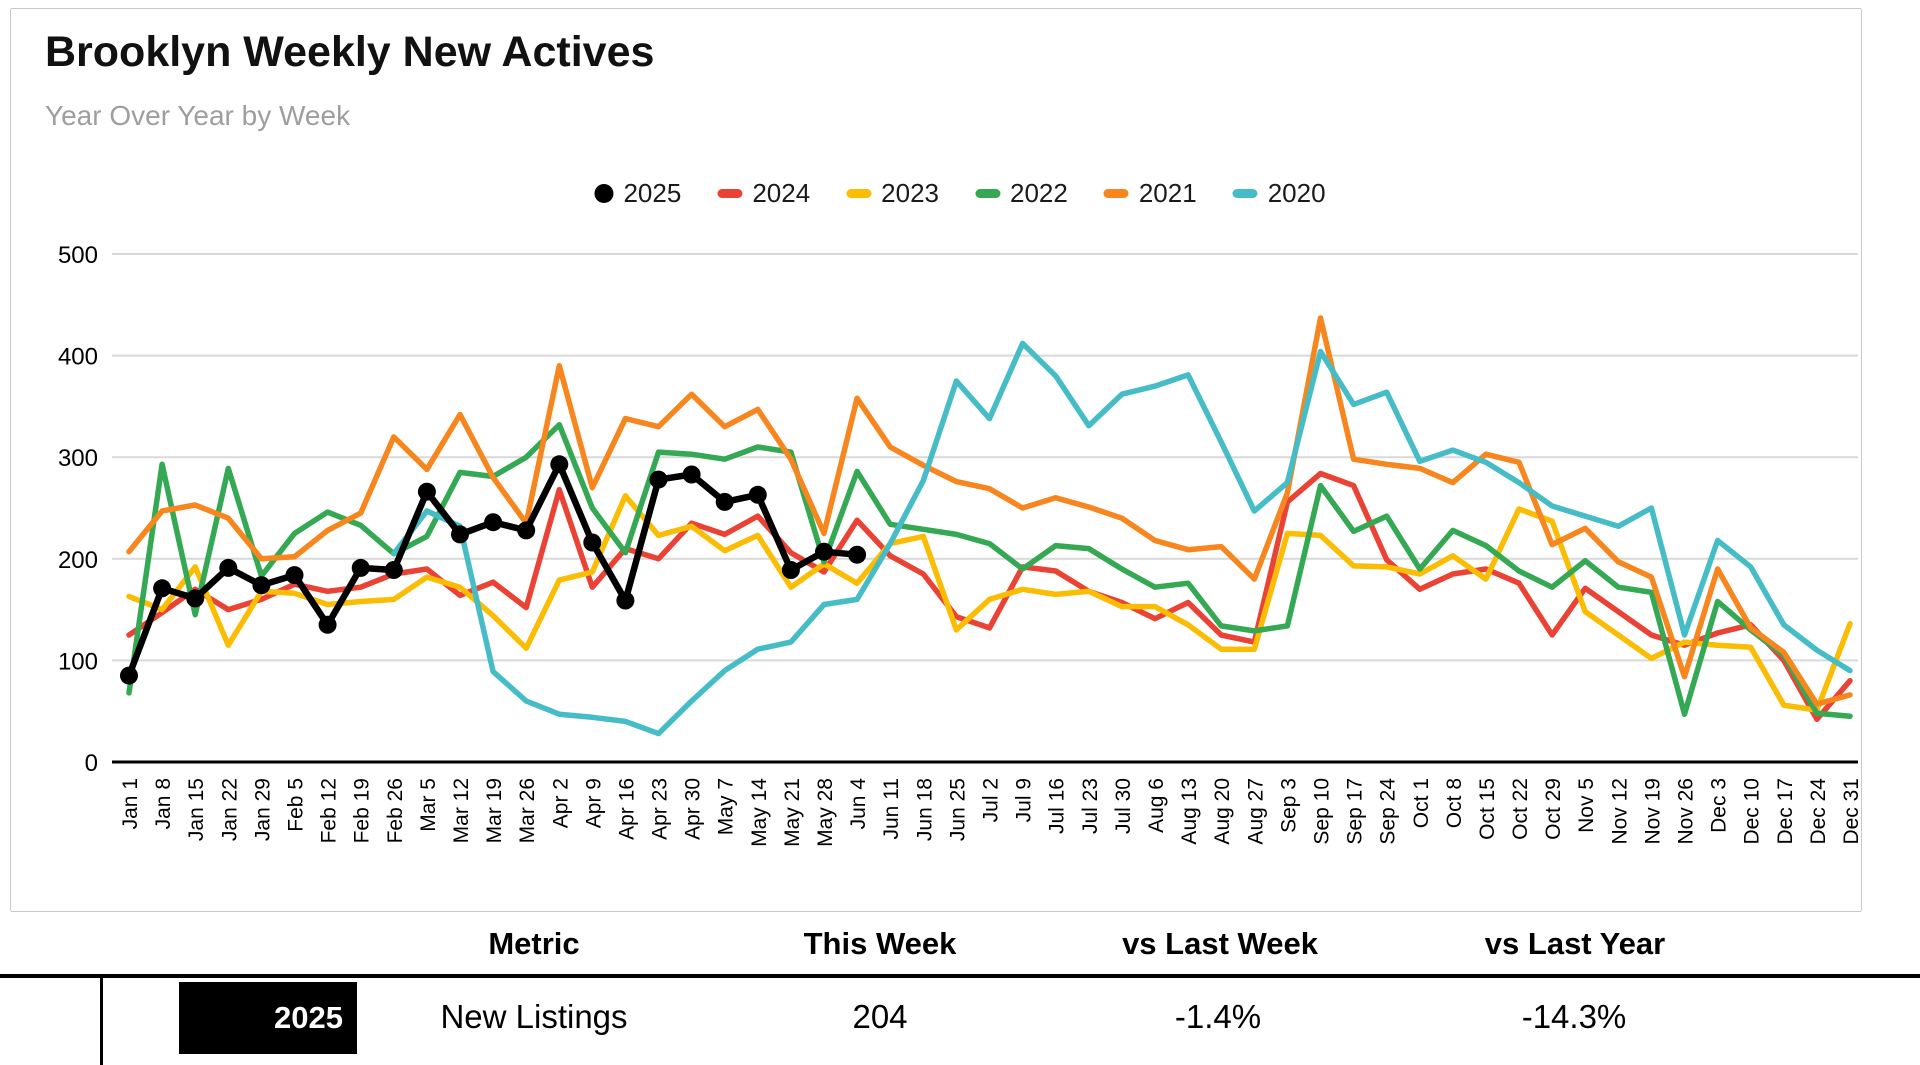 This screenshot has height=1065, width=1920. I want to click on table-header-this-week: This Week, so click(880, 943).